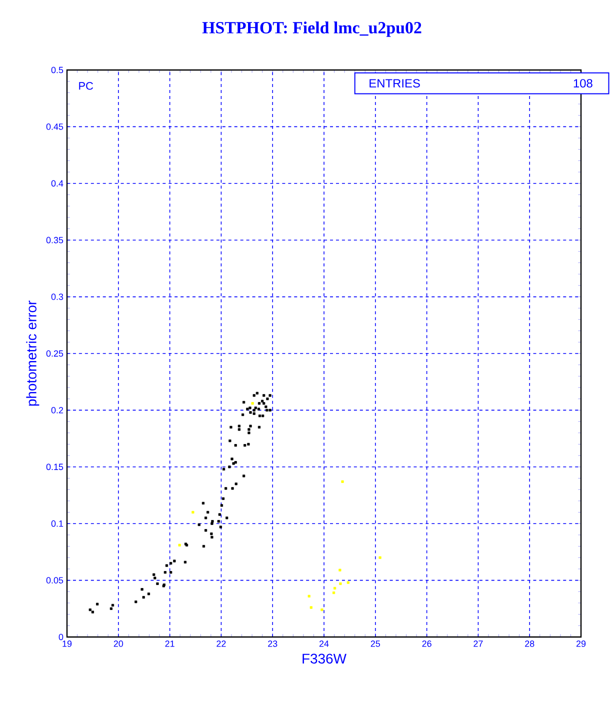  I want to click on y-tick-label: 0.45, so click(55, 127).